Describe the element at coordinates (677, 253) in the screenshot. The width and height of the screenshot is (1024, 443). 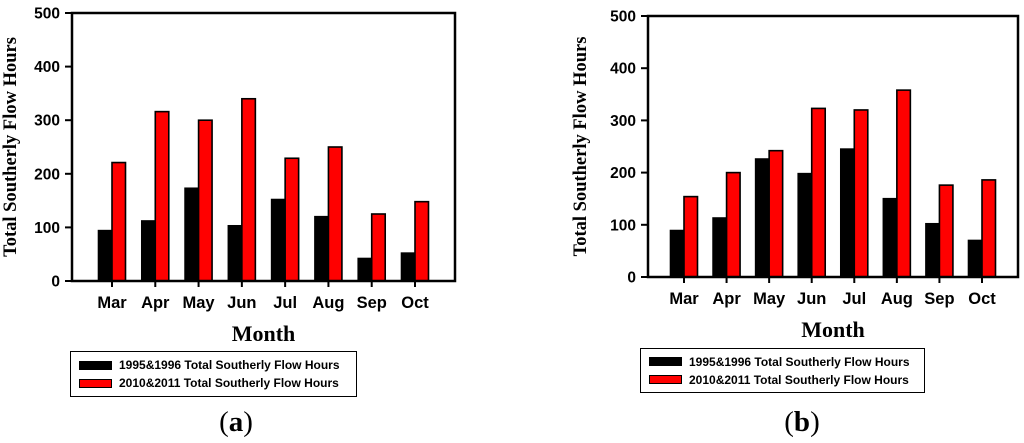
I see `bar-b-Mar-s1` at that location.